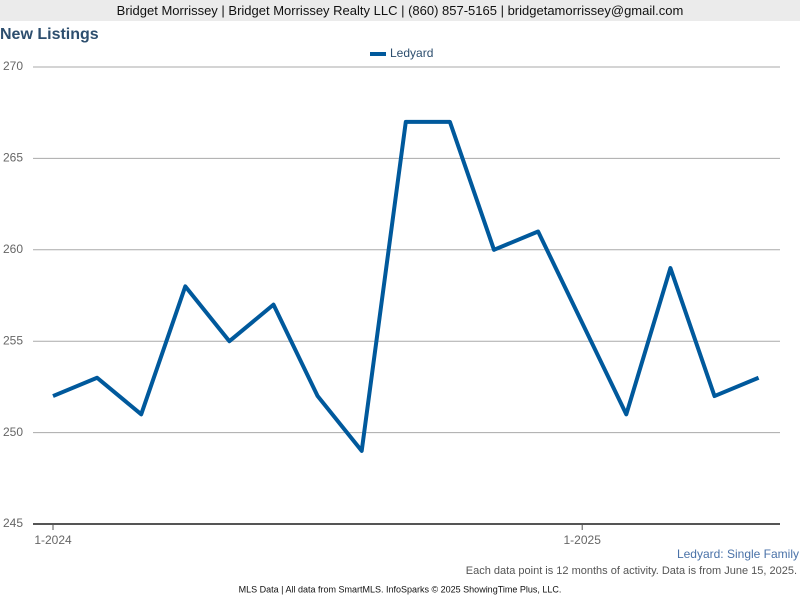 Image resolution: width=800 pixels, height=600 pixels. Describe the element at coordinates (13, 158) in the screenshot. I see `y-tick-label: 265` at that location.